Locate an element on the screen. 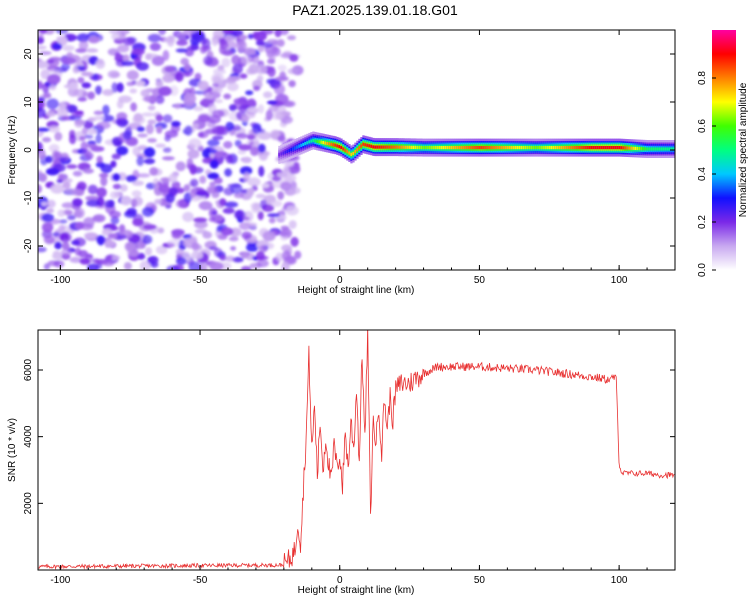 This screenshot has width=750, height=600. page-title: PAZ1.2025.139.01.18.G01 is located at coordinates (375, 10).